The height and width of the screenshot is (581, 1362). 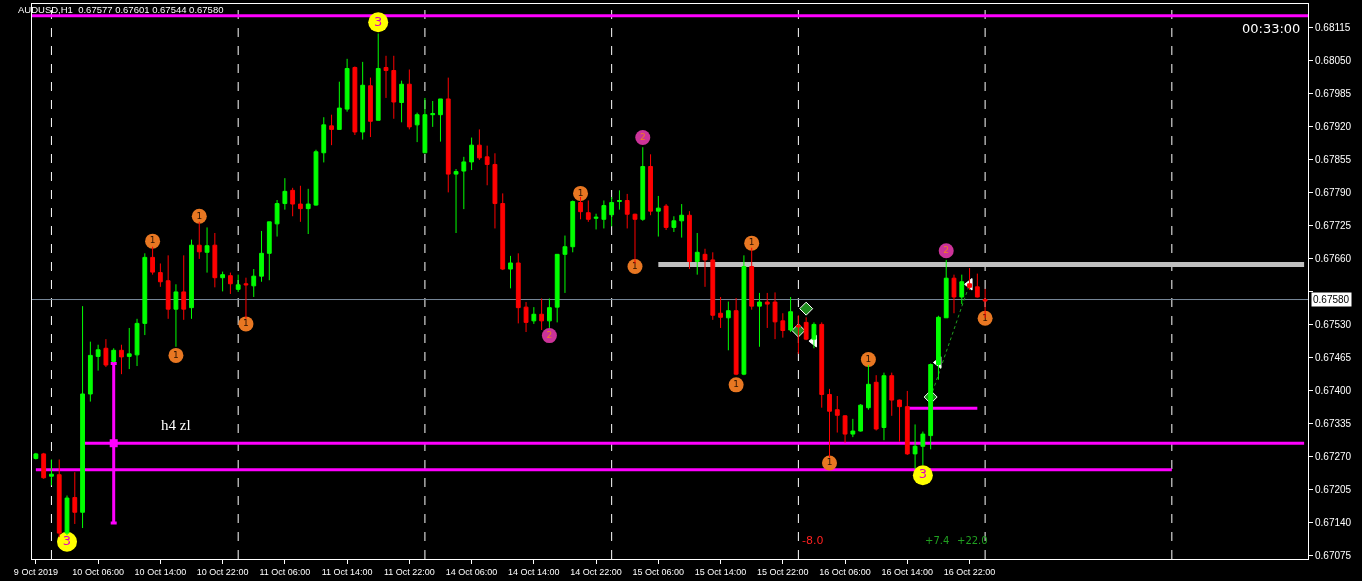 What do you see at coordinates (222, 571) in the screenshot?
I see `x-tick-label: 10 Oct 22:00` at bounding box center [222, 571].